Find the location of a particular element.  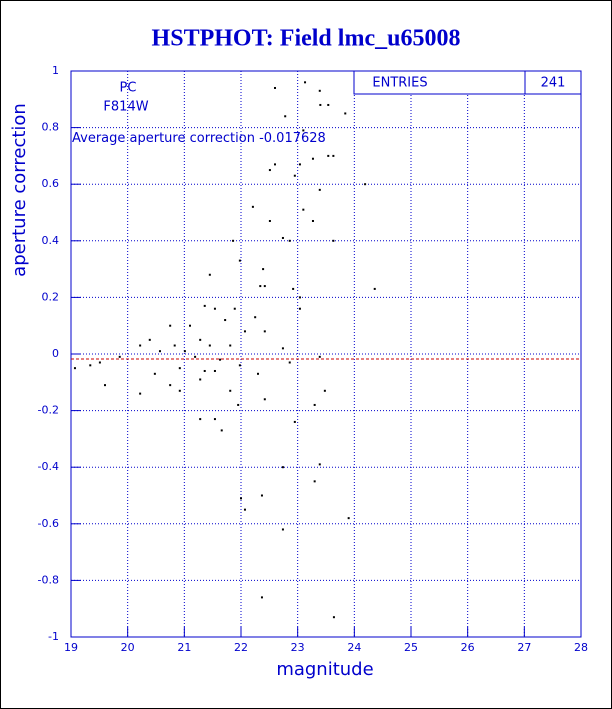

y-tick-label: 0.6 is located at coordinates (51, 183).